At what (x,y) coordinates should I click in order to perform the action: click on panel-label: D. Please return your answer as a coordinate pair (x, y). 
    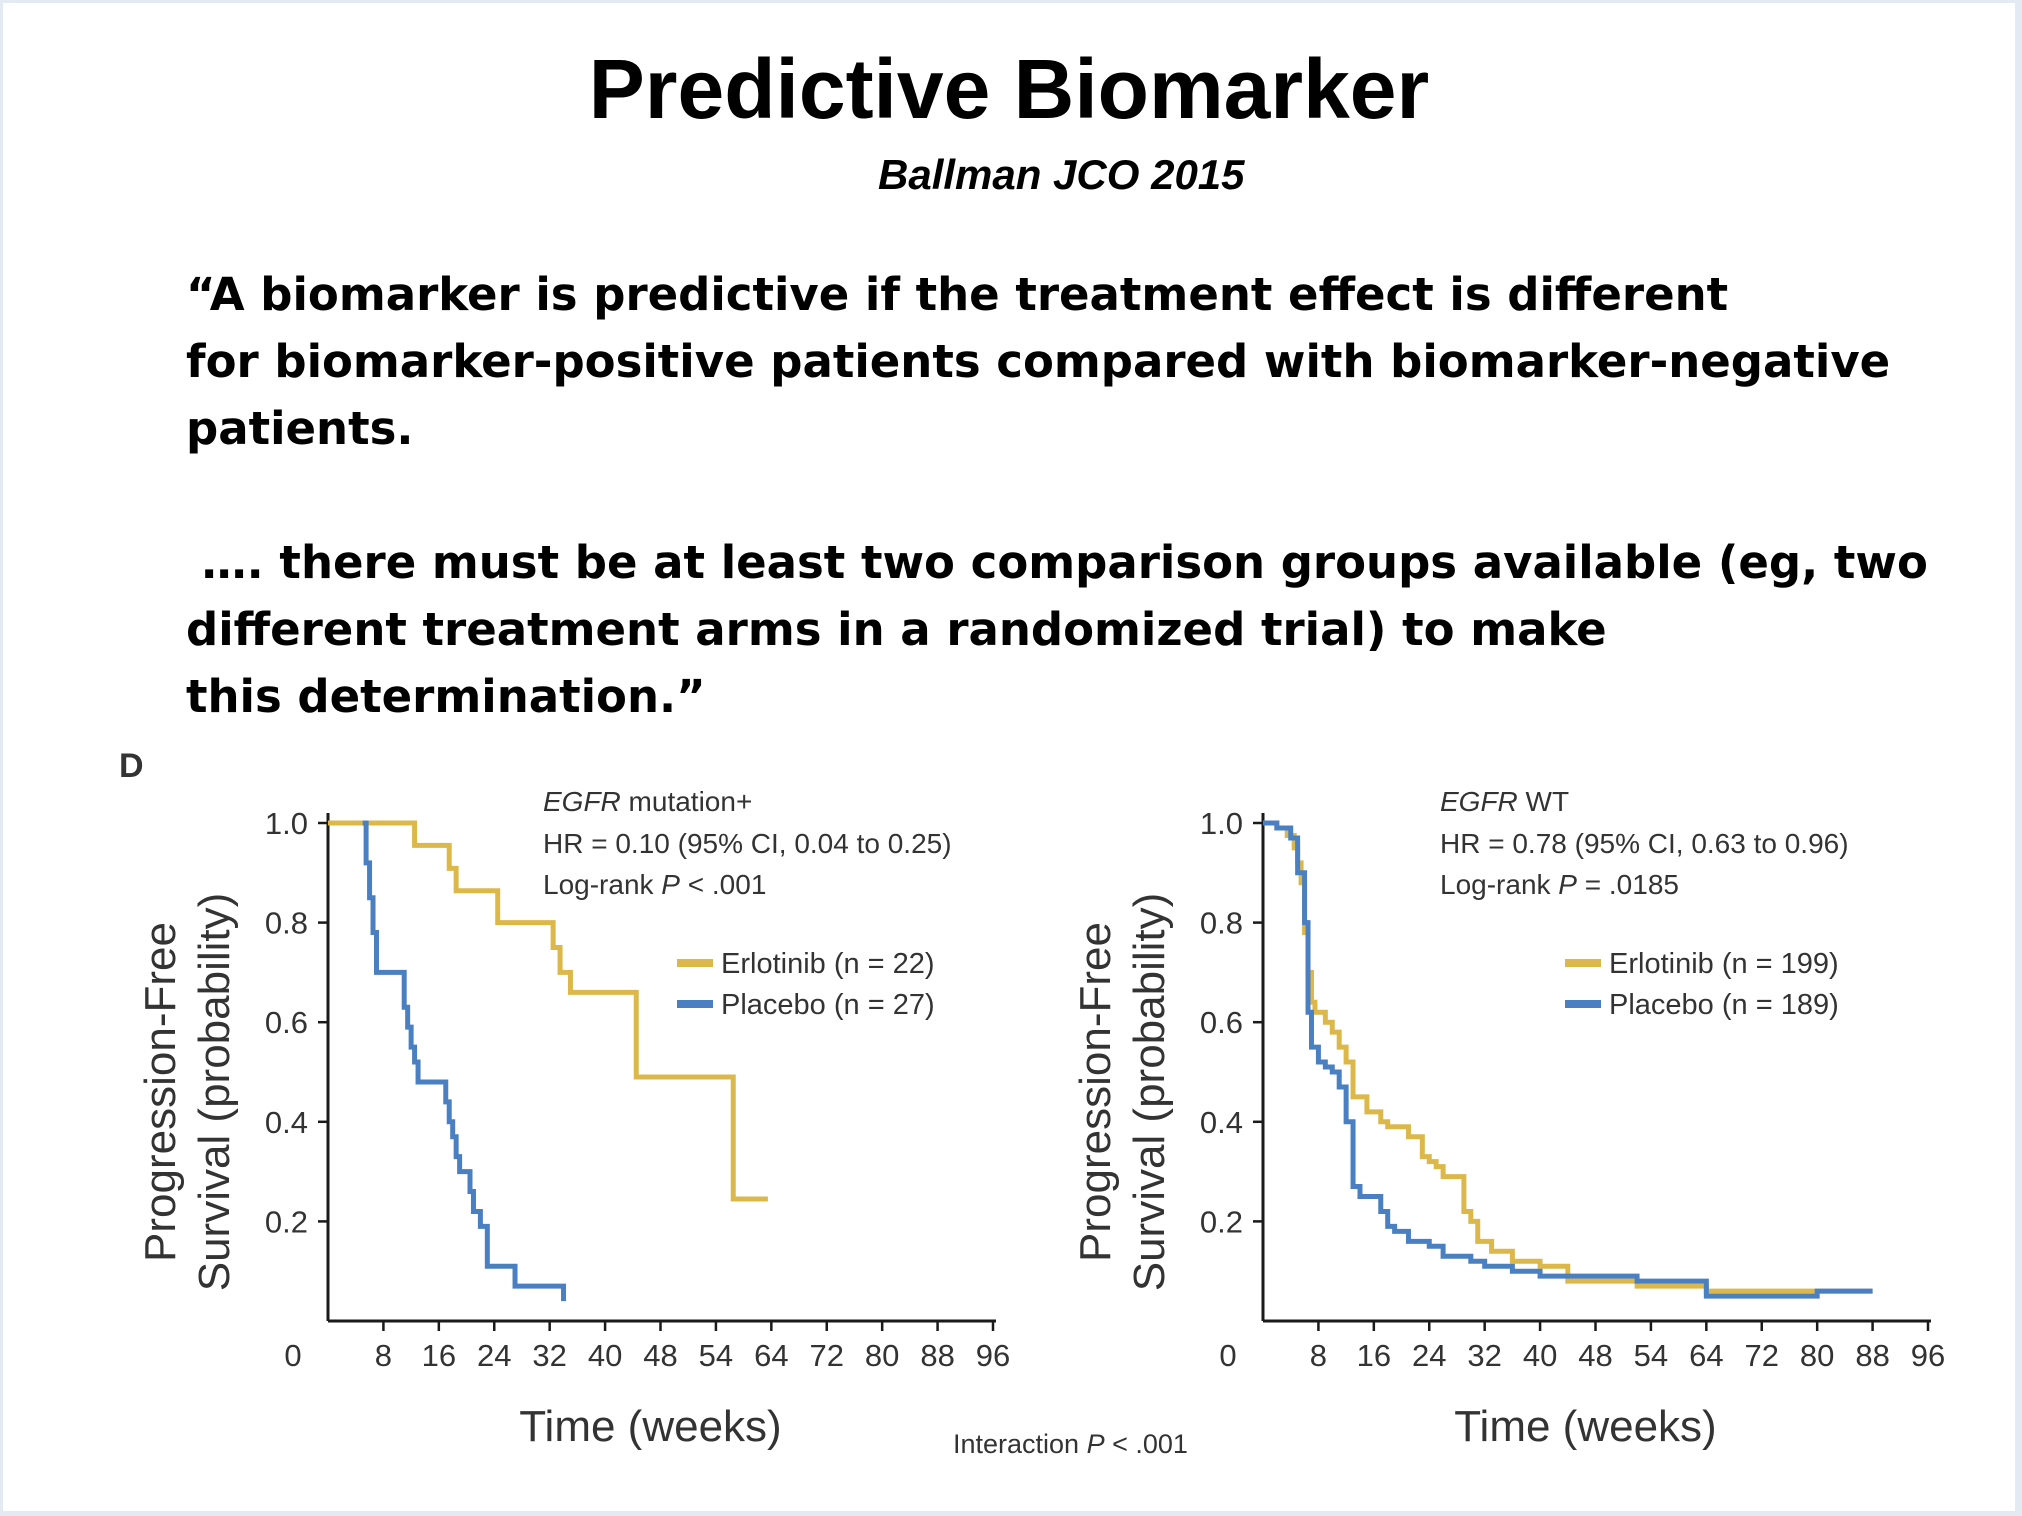
    Looking at the image, I should click on (131, 766).